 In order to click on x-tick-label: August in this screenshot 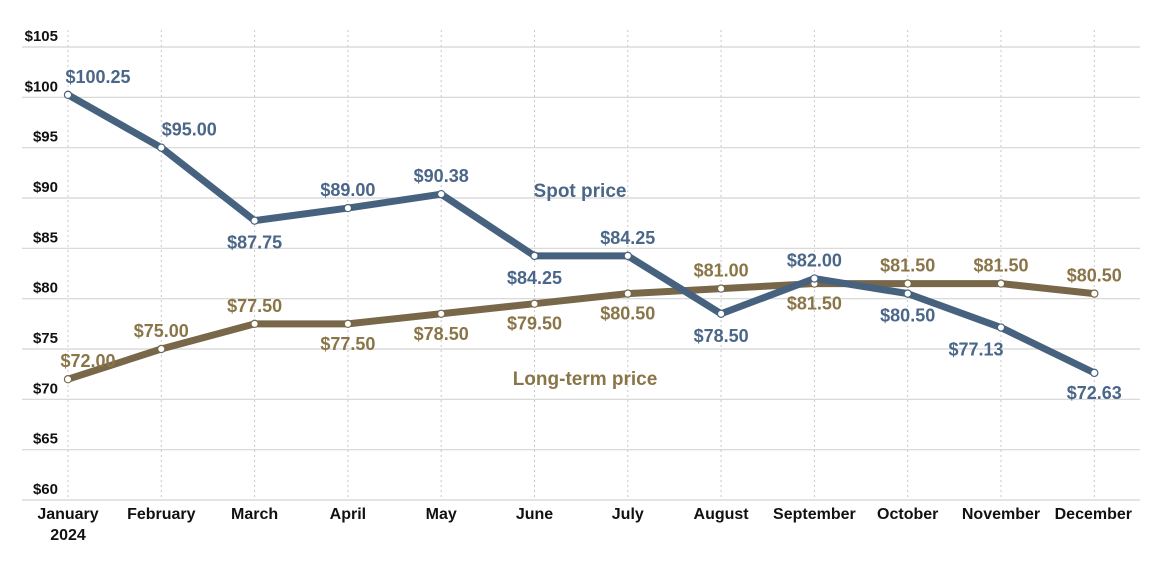, I will do `click(722, 514)`.